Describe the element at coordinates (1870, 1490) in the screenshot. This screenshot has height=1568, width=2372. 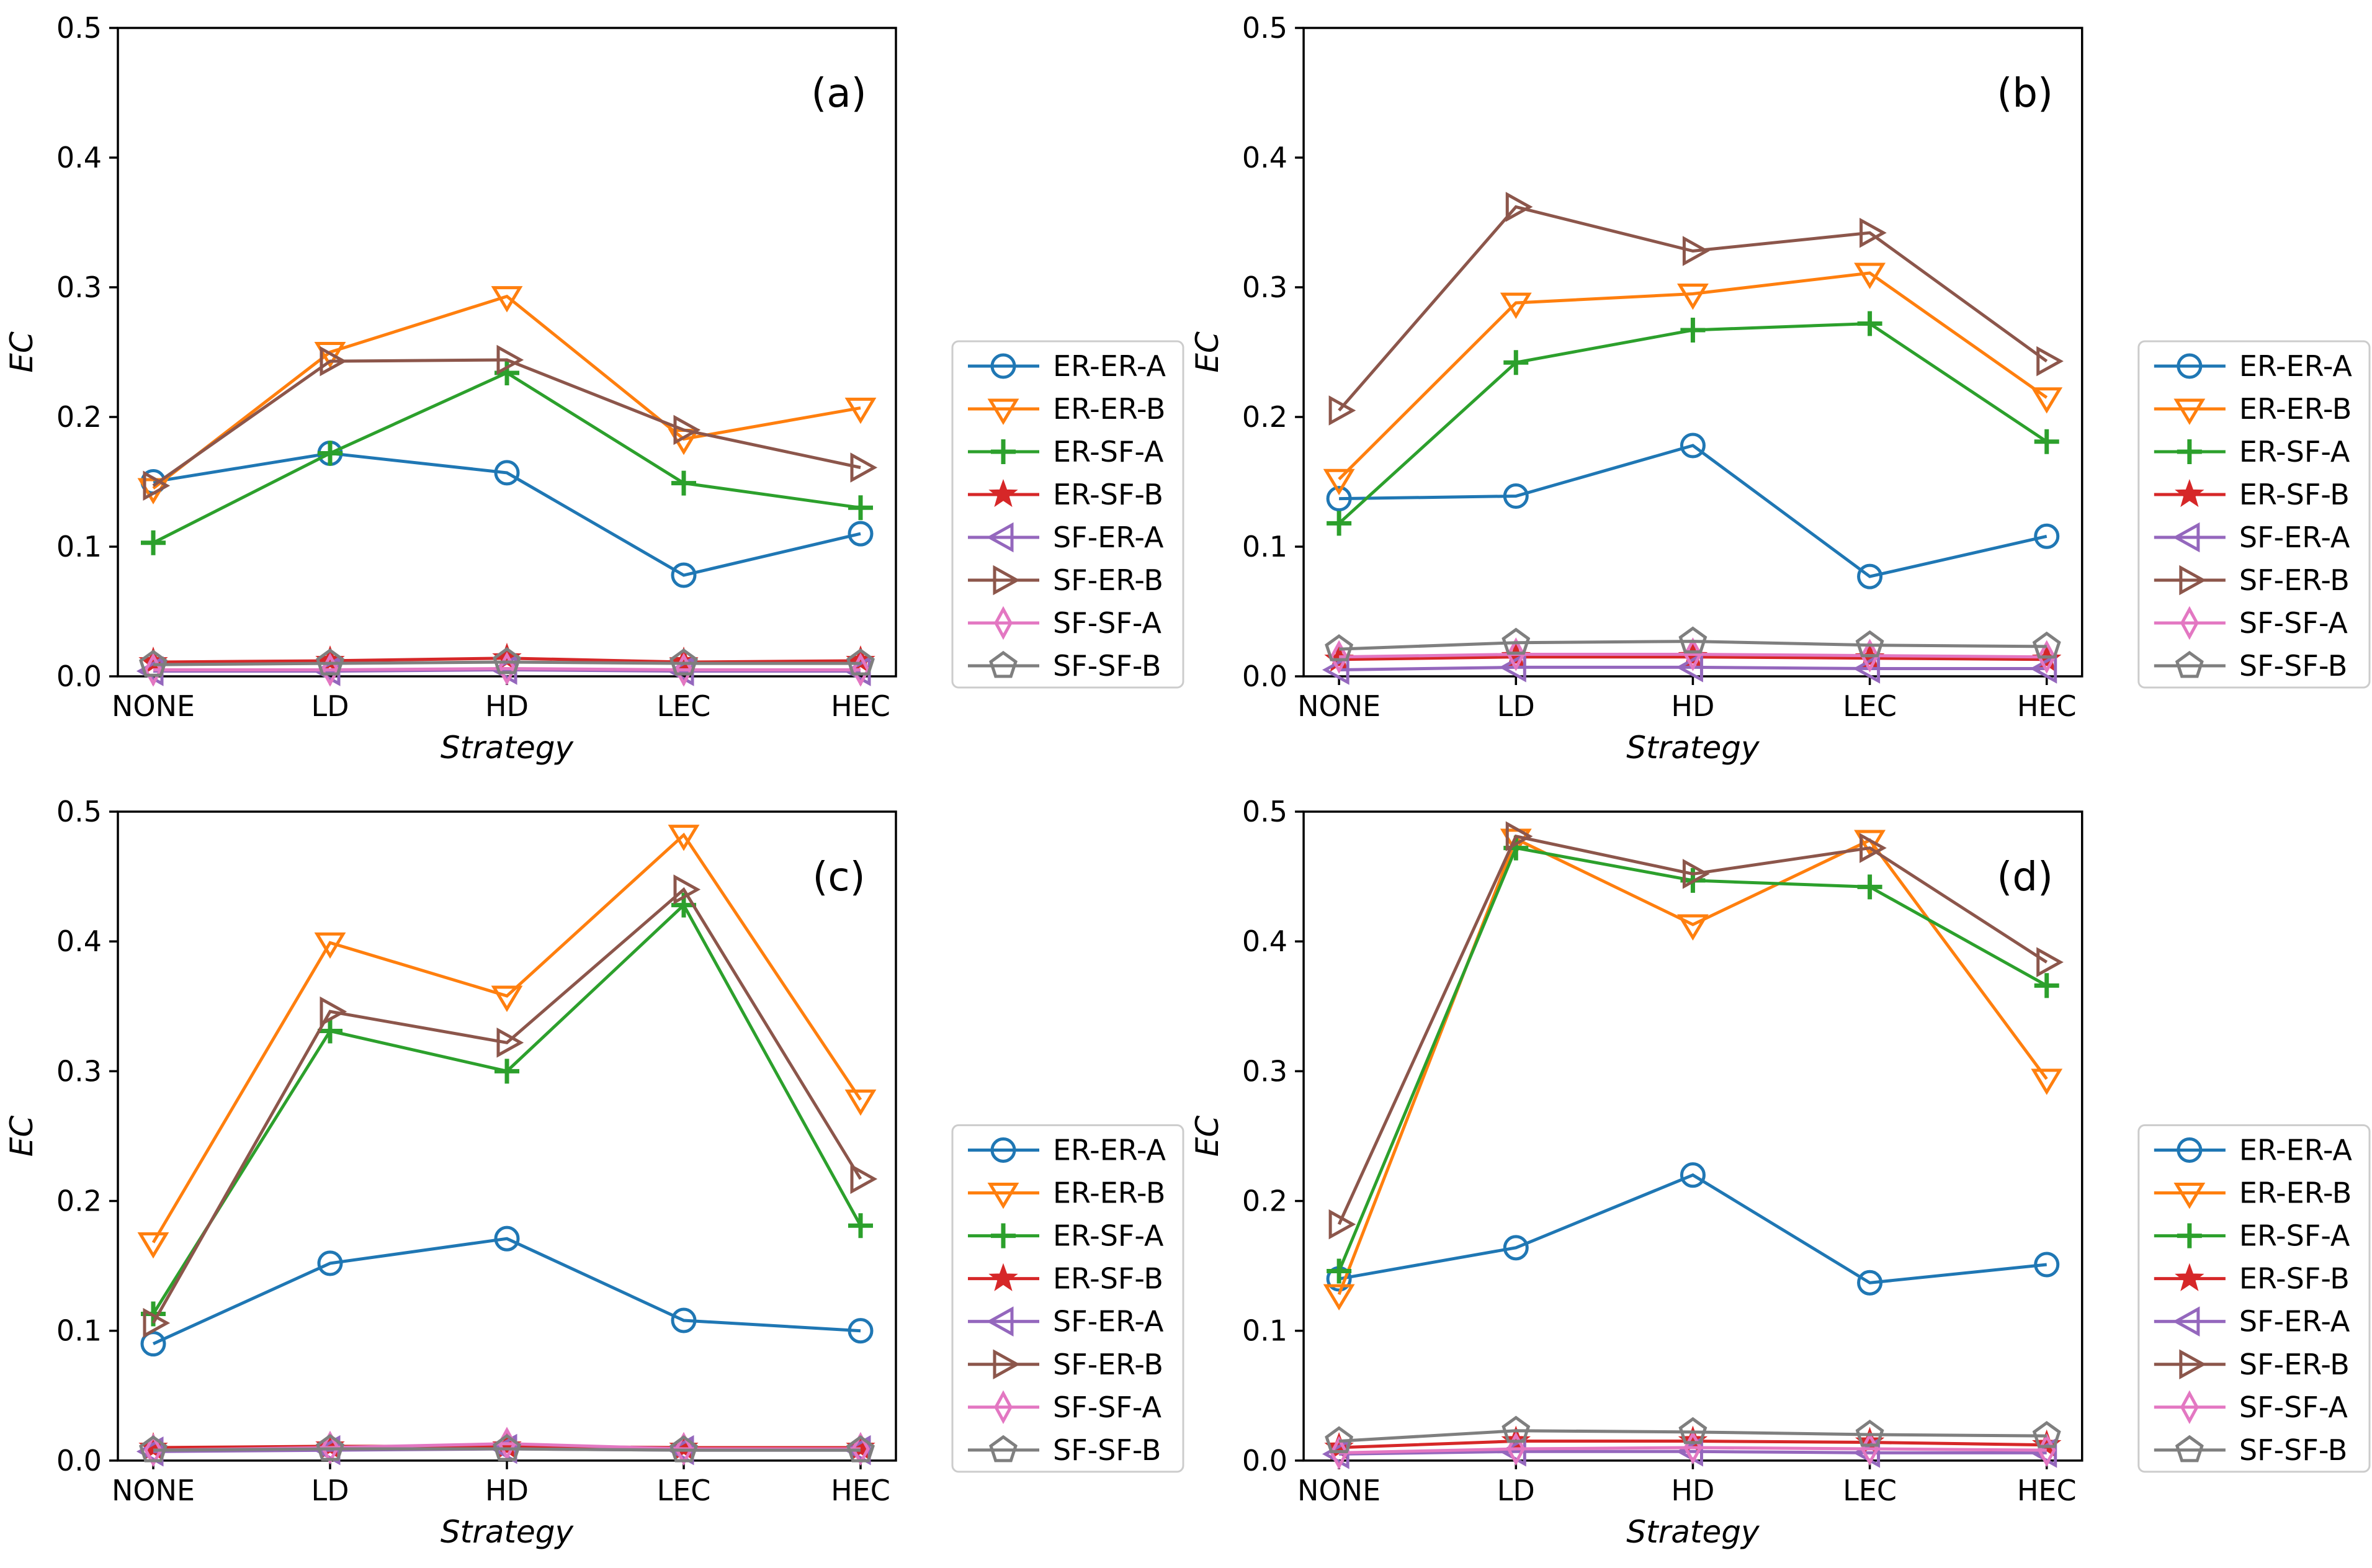
I see `x-tick-label: LEC` at that location.